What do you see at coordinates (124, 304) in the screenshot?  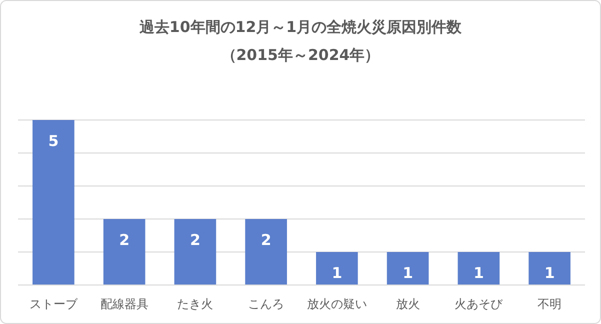 I see `x-tick-label: 配線器具` at bounding box center [124, 304].